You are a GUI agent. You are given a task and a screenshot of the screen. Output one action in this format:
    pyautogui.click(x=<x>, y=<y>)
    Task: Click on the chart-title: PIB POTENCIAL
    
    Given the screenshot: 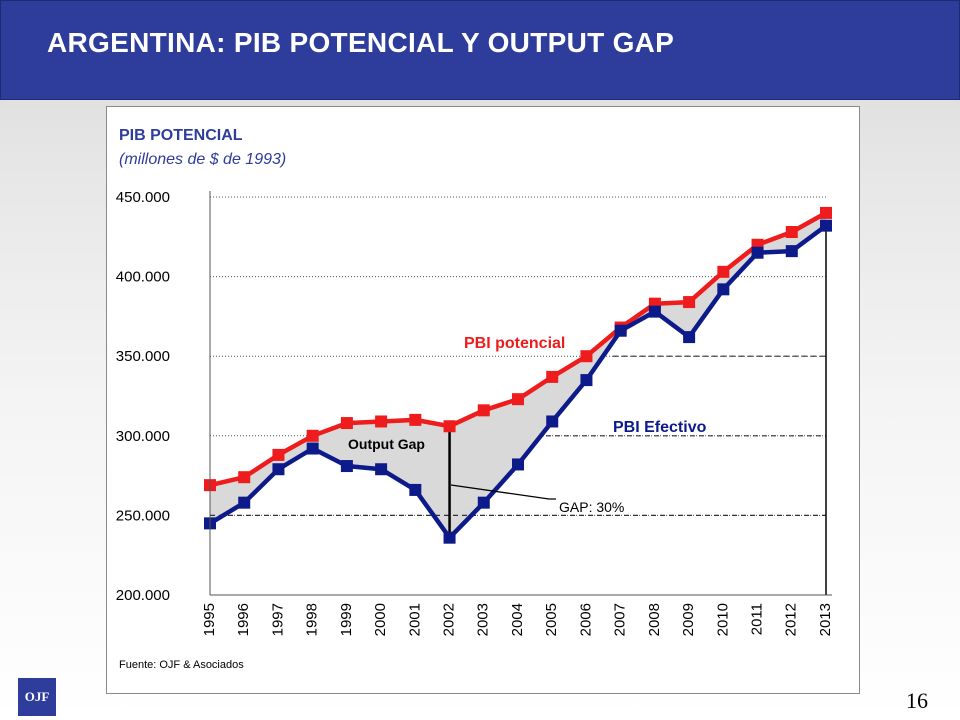 What is the action you would take?
    pyautogui.click(x=181, y=135)
    